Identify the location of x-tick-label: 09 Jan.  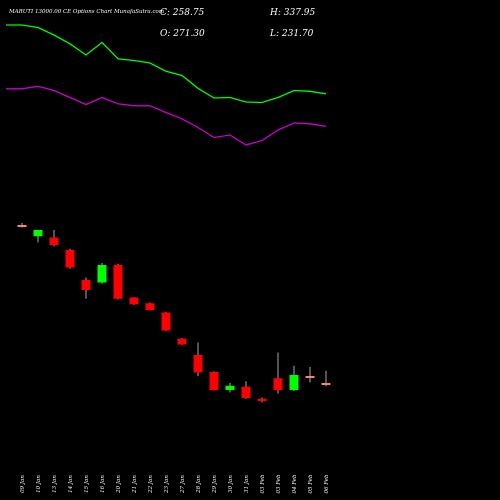
(23, 484).